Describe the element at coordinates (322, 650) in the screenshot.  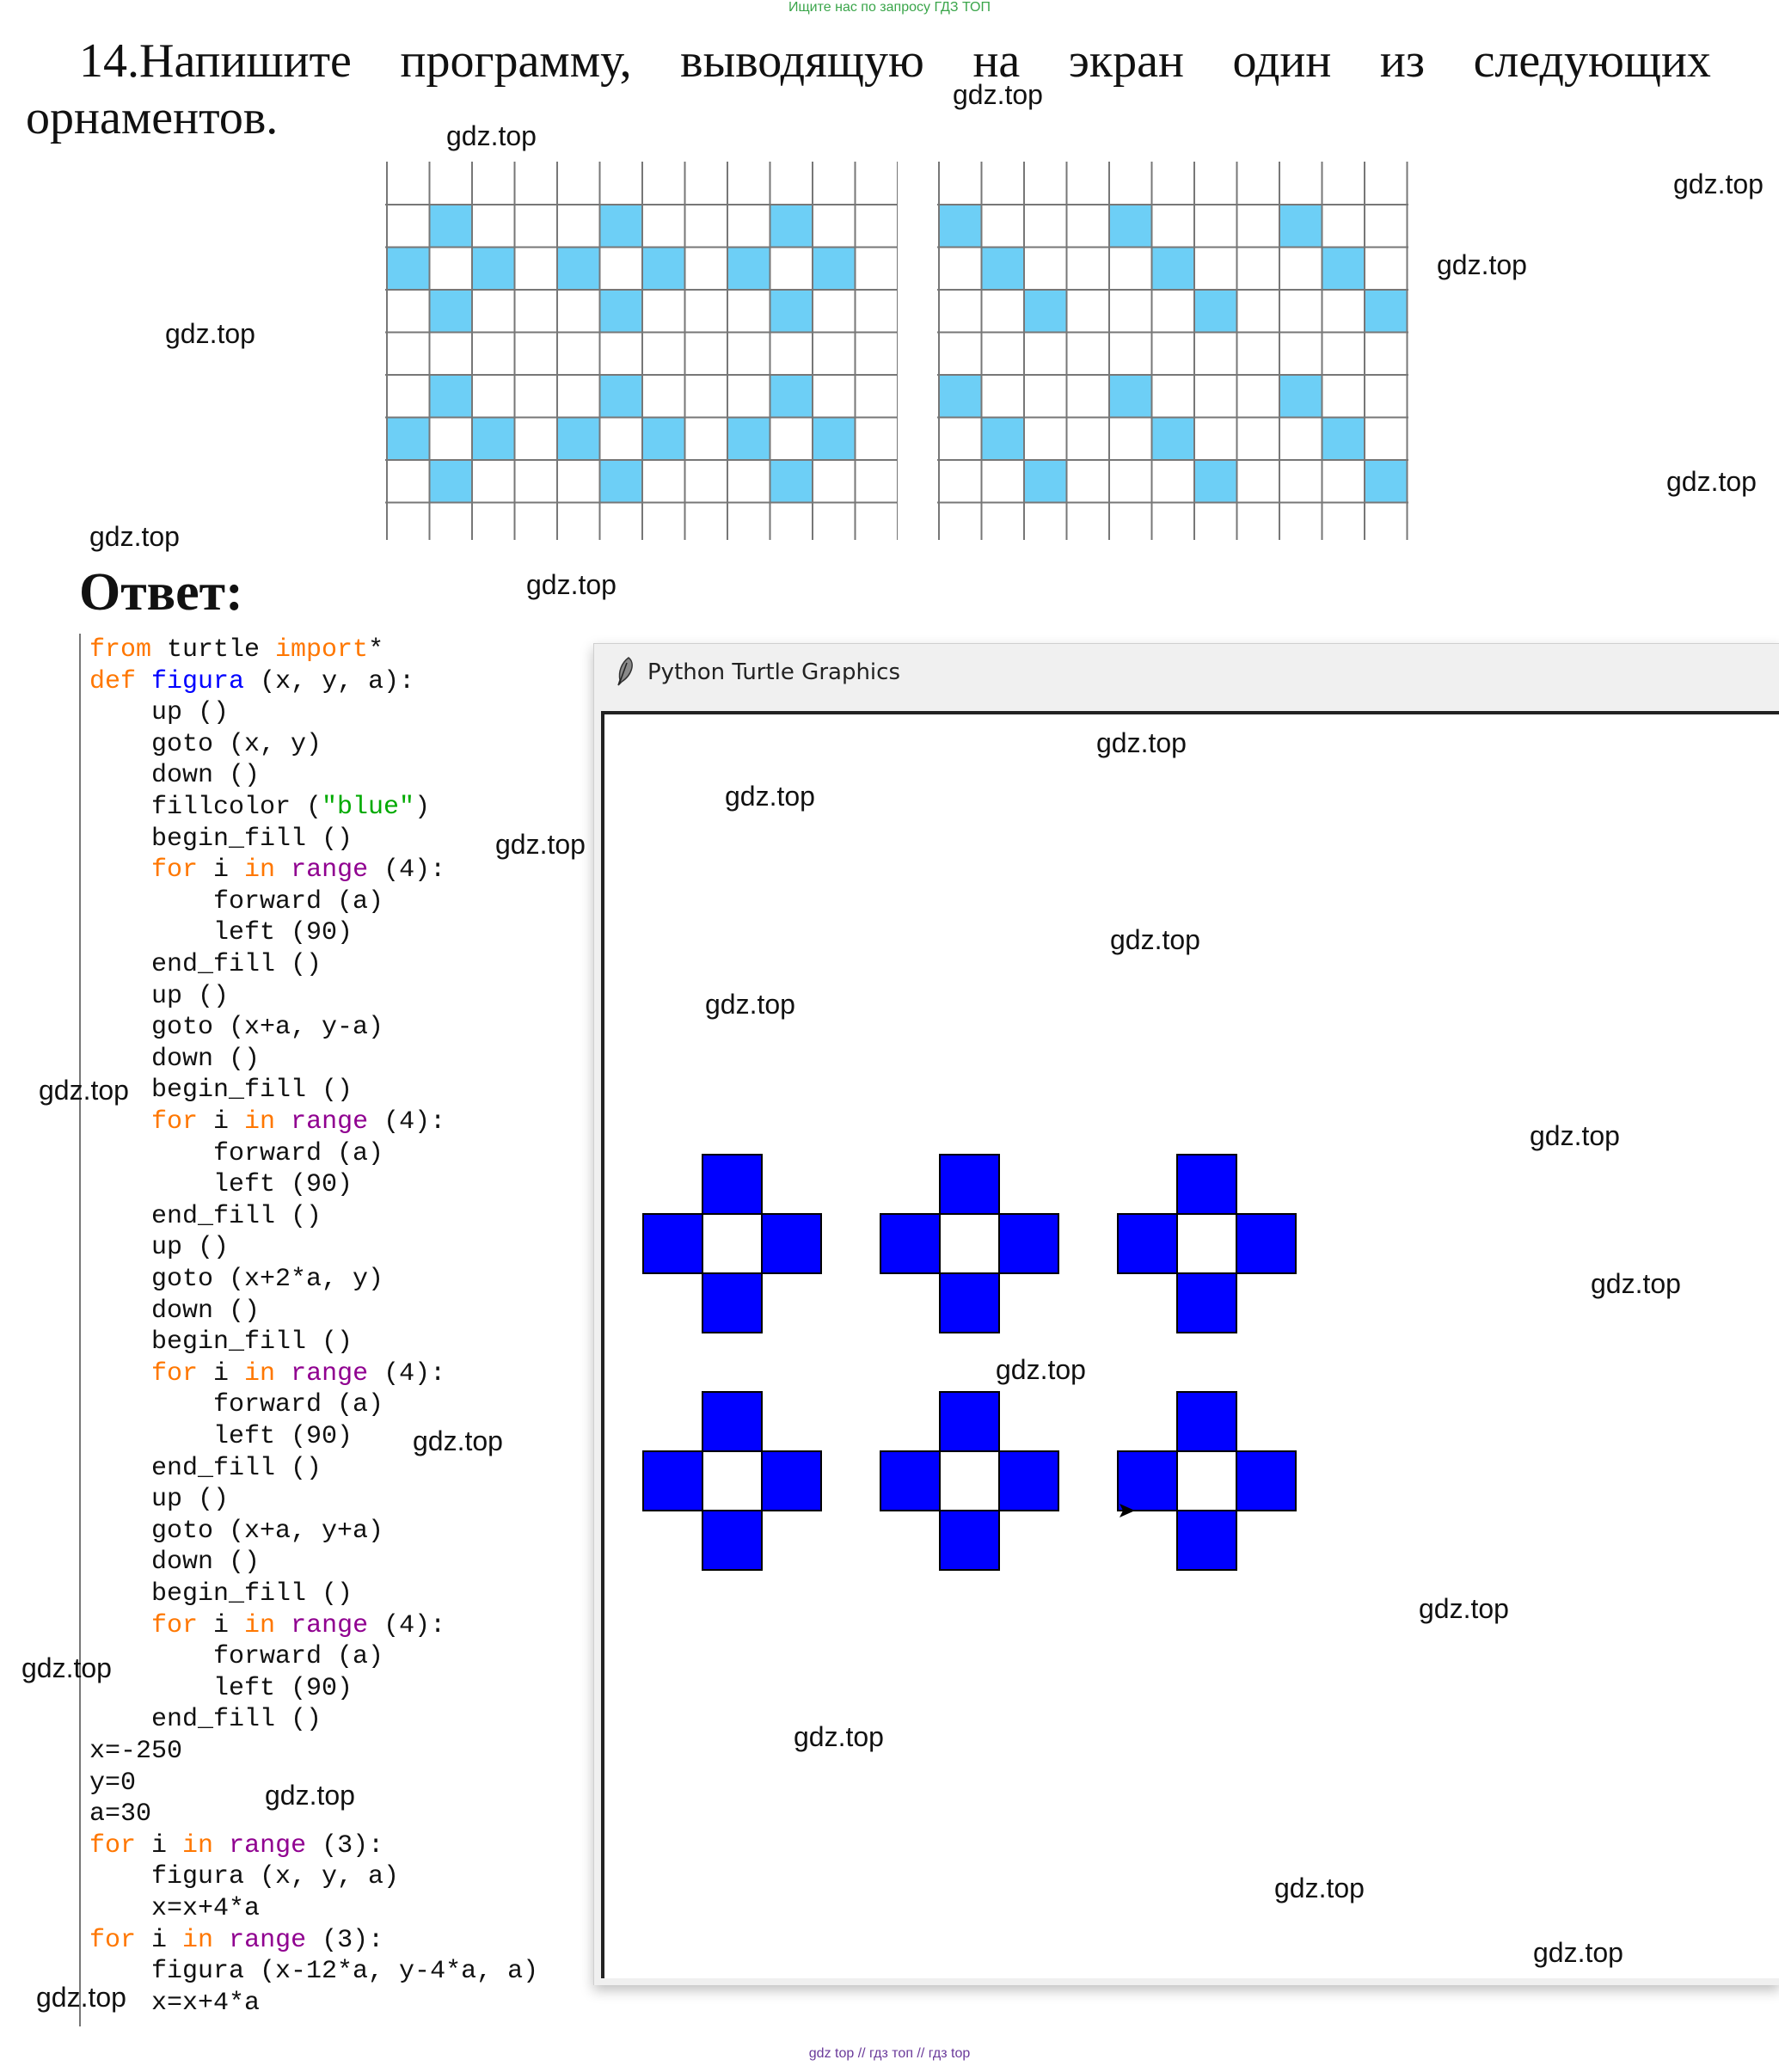
I see `code-token: import` at that location.